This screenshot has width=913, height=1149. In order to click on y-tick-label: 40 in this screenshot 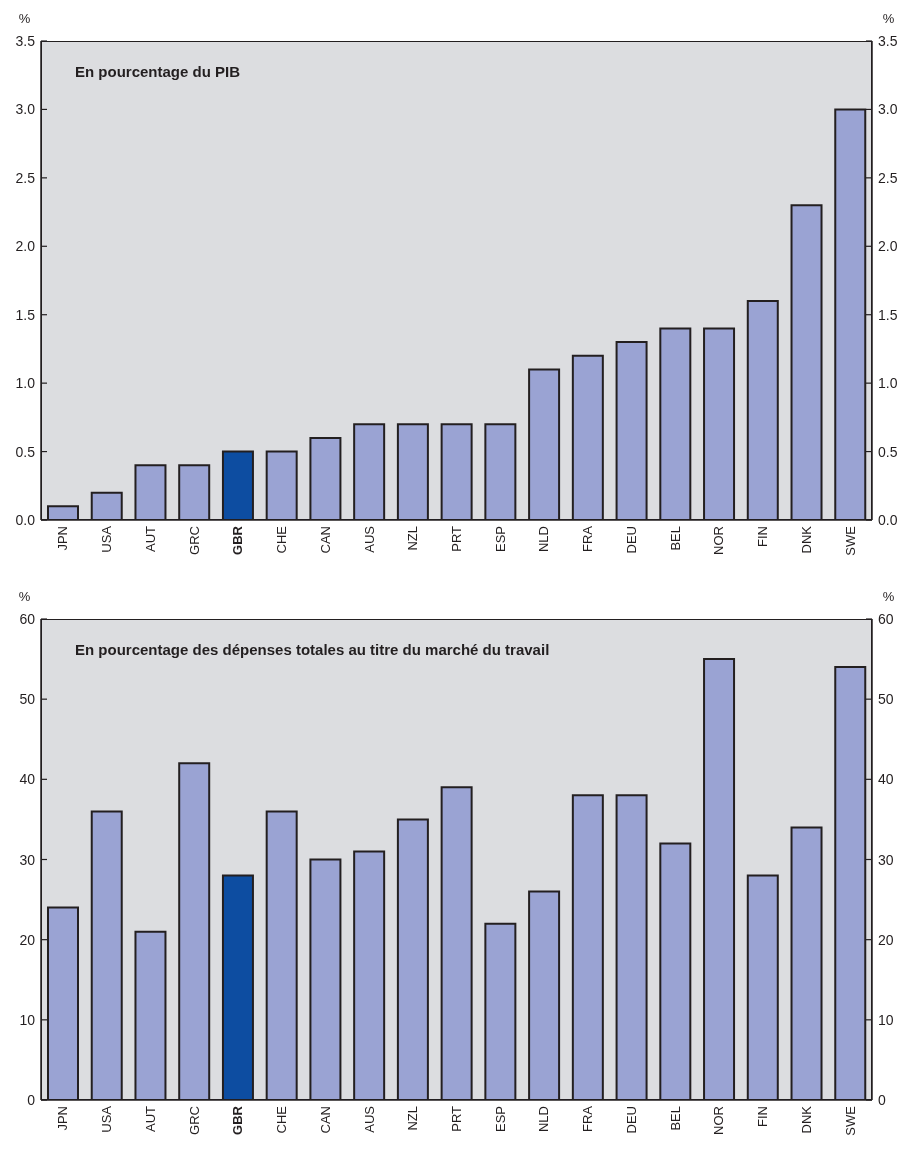, I will do `click(27, 779)`.